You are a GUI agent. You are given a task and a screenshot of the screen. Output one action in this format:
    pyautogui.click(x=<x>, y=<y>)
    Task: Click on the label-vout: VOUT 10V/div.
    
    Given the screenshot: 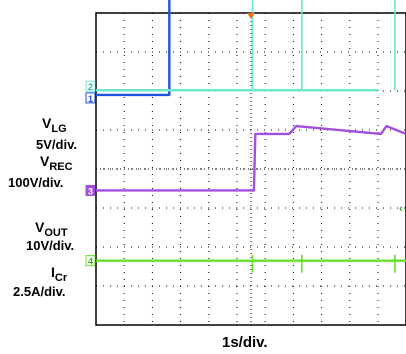 What is the action you would take?
    pyautogui.click(x=50, y=236)
    